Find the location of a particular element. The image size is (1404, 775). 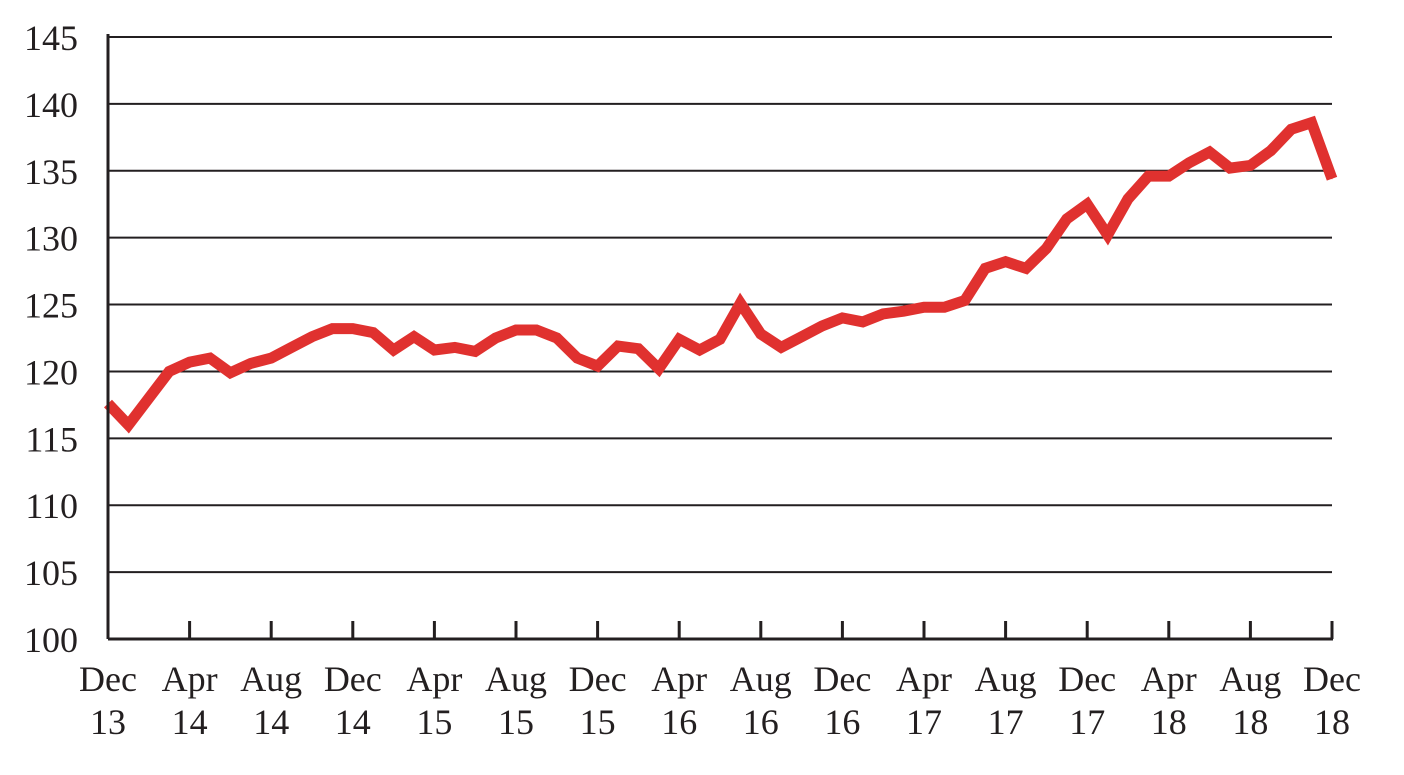

y-tick-label: 105 is located at coordinates (51, 573).